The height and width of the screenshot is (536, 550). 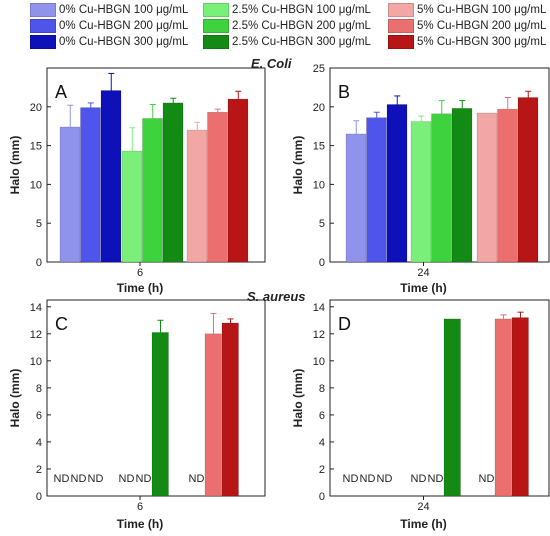 I want to click on legend-entry: 0% Cu-HBGN 100 μg/mL, so click(x=109, y=10).